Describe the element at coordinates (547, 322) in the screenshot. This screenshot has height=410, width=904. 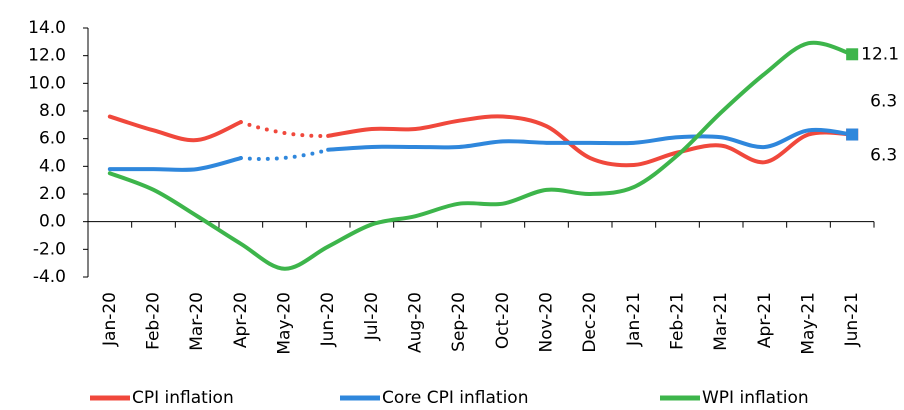
I see `x-tick-label: Nov-20` at that location.